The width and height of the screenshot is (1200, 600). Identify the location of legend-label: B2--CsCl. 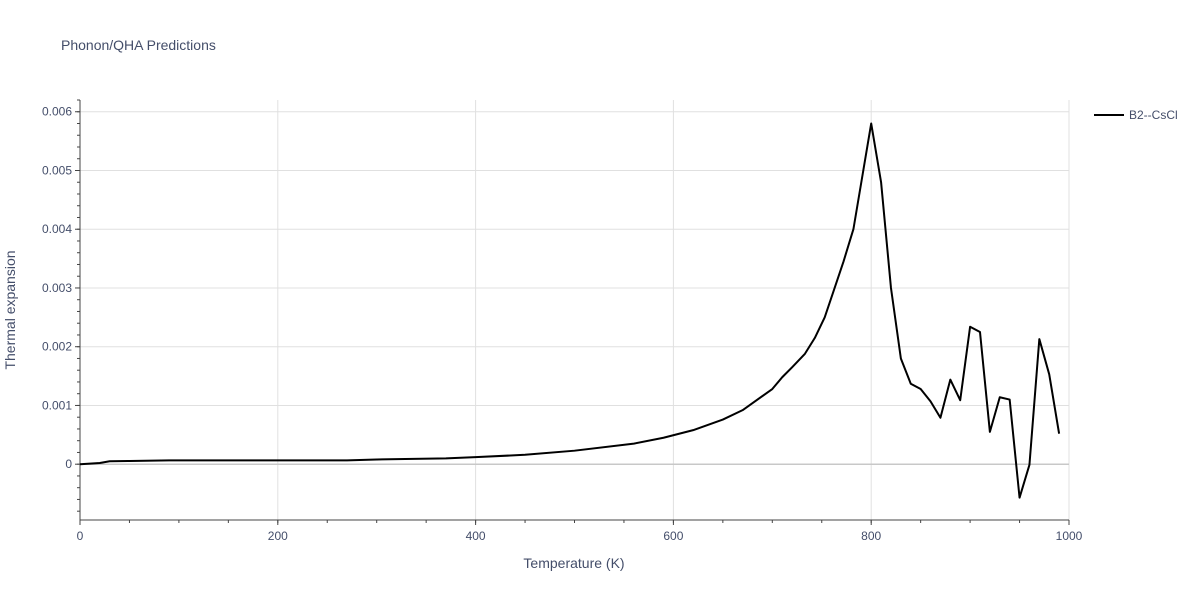
(1153, 115).